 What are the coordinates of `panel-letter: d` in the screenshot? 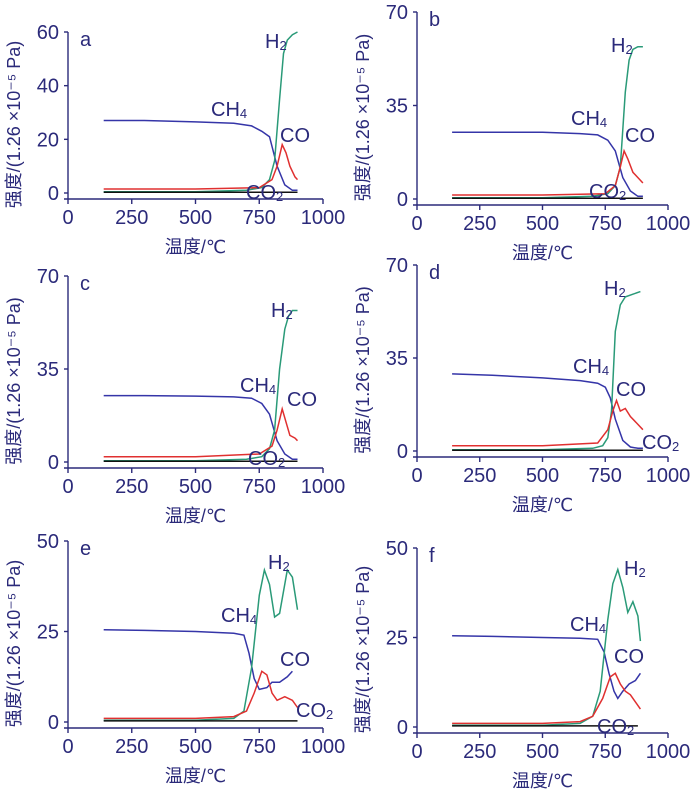 It's located at (434, 273).